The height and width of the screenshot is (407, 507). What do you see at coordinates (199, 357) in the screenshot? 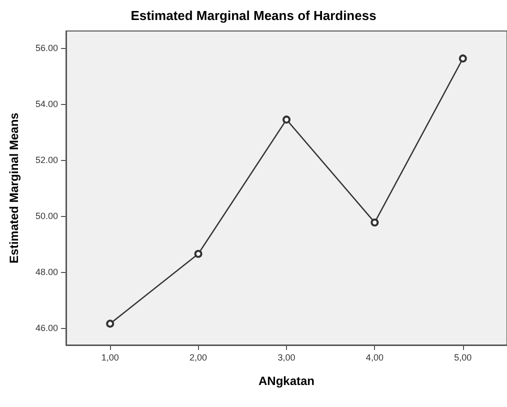
I see `x-tick-label: 2,00` at bounding box center [199, 357].